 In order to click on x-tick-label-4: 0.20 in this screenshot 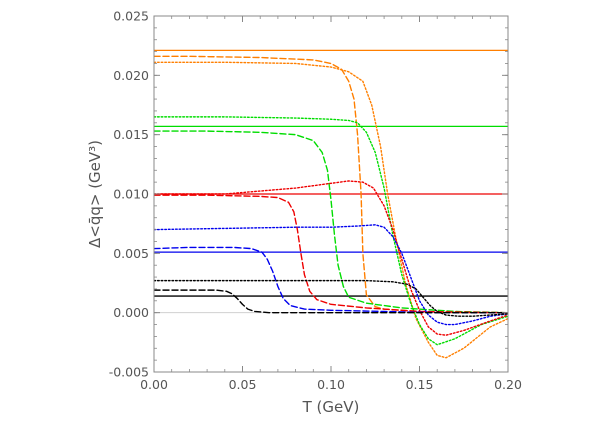, I will do `click(508, 384)`.